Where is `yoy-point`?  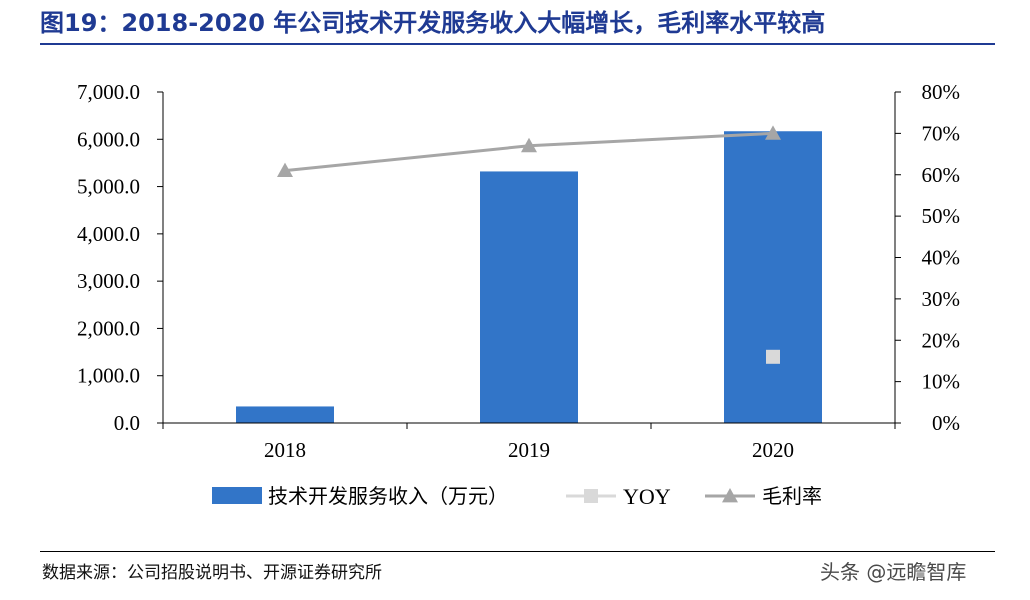 yoy-point is located at coordinates (773, 356).